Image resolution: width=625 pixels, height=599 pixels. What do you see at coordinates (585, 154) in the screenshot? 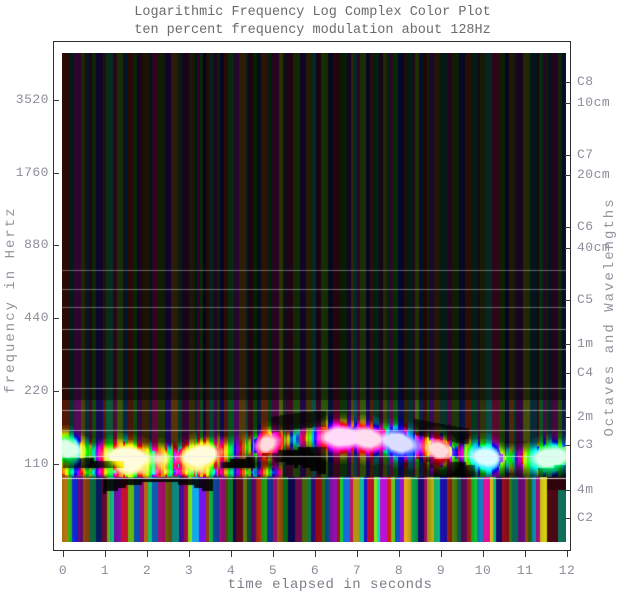
I see `y-right-tick-label: C7` at bounding box center [585, 154].